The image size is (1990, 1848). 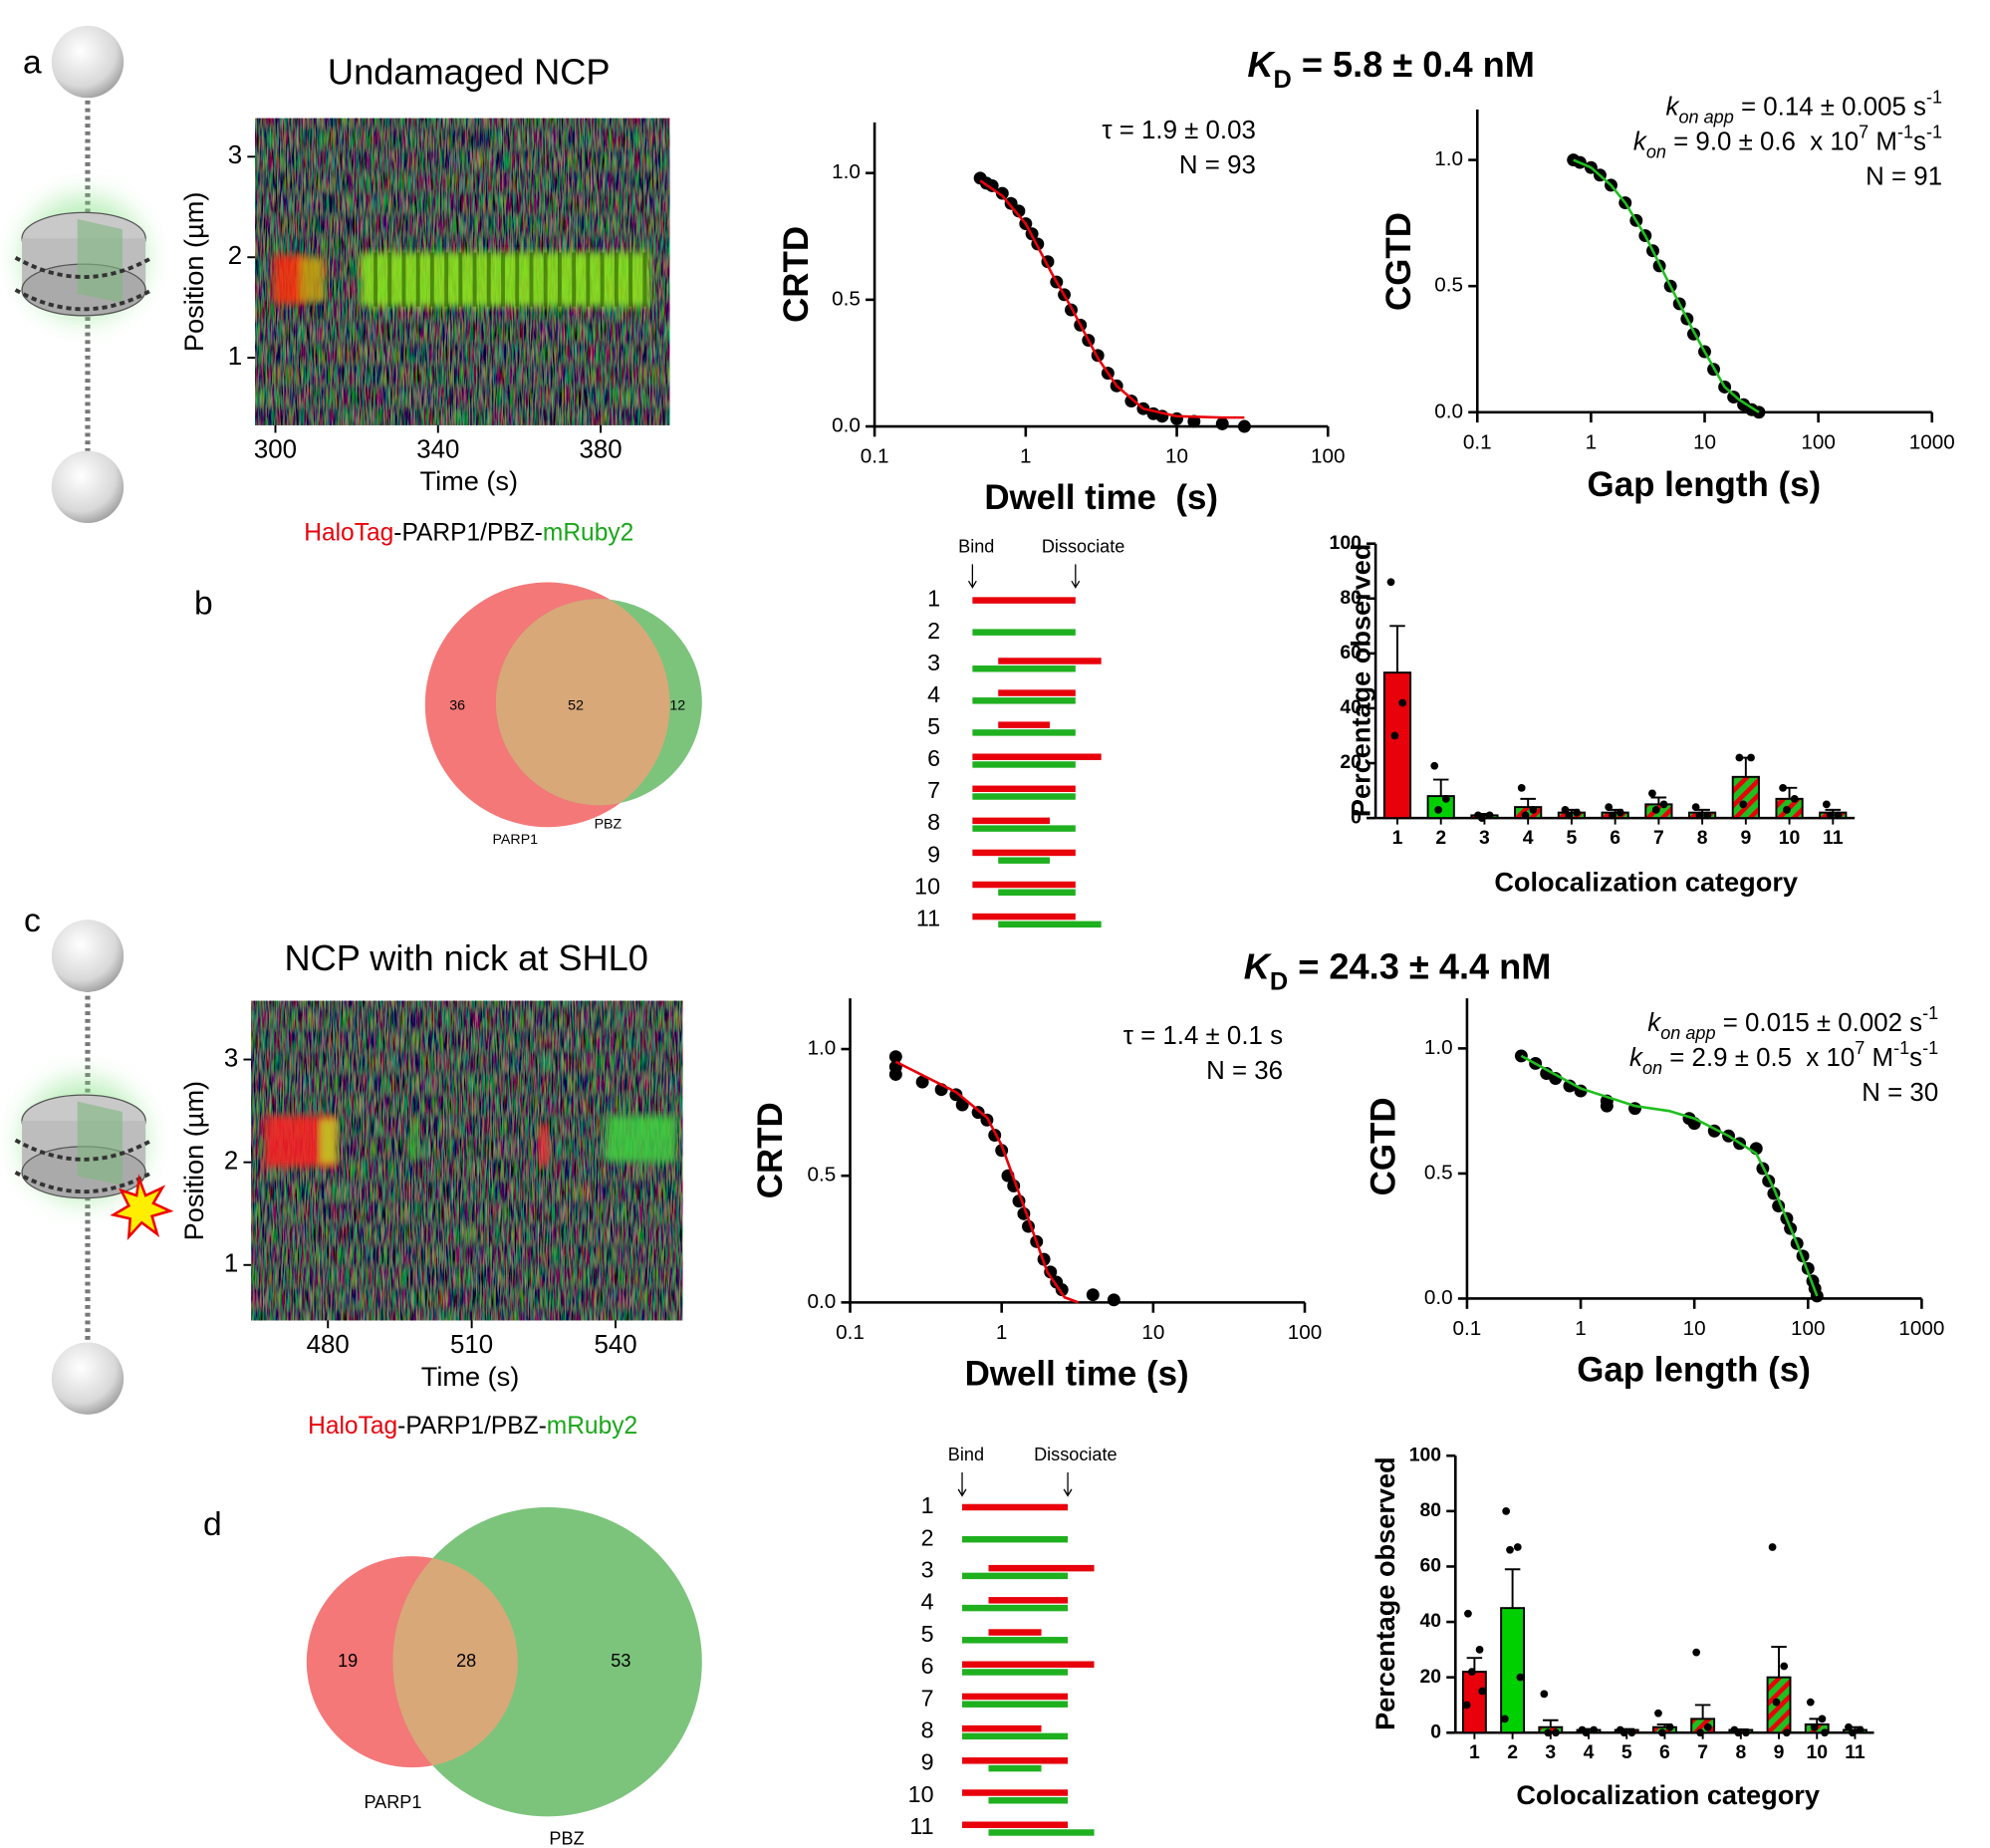 I want to click on text-segment: N = 91, so click(x=1904, y=176).